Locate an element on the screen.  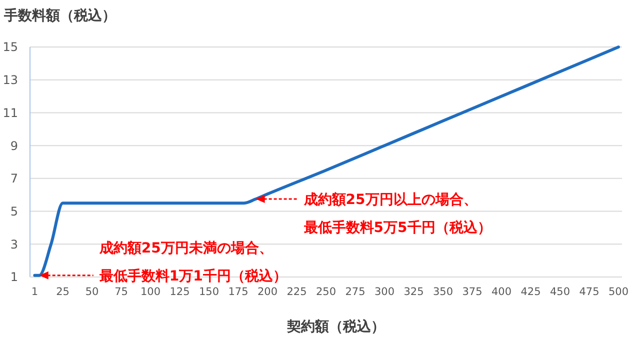
x-tick-label: 375 is located at coordinates (472, 292).